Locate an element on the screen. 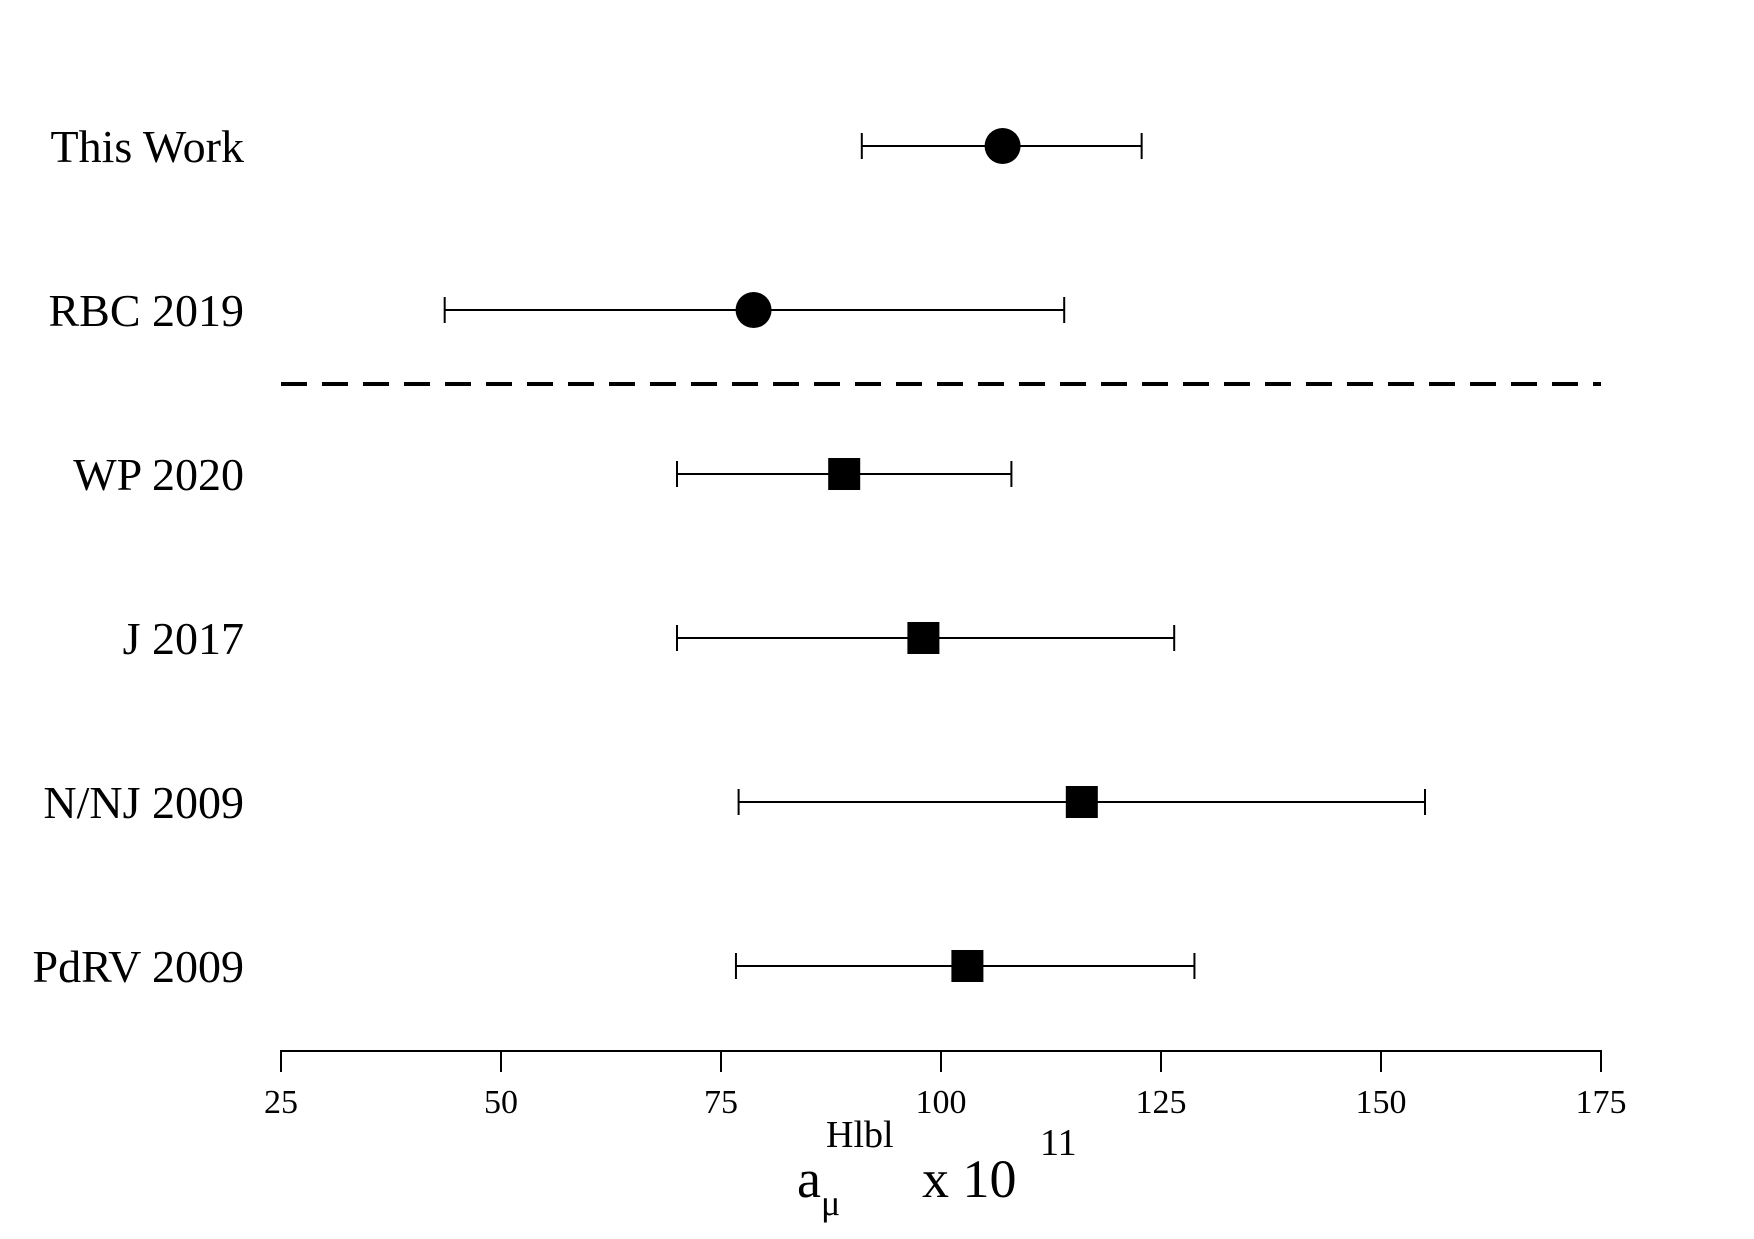  entry-label: This Work is located at coordinates (147, 146).